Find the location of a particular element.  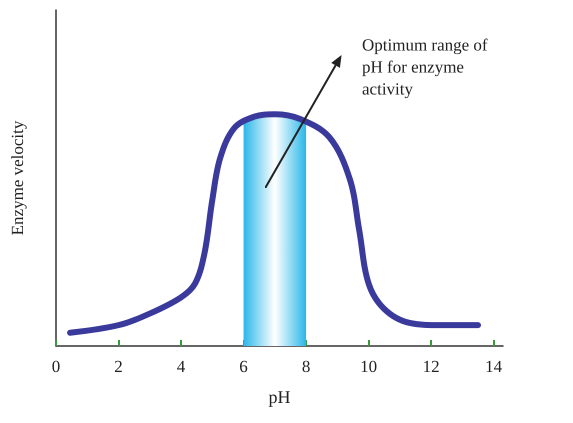

x-tick-label: 12 is located at coordinates (431, 366).